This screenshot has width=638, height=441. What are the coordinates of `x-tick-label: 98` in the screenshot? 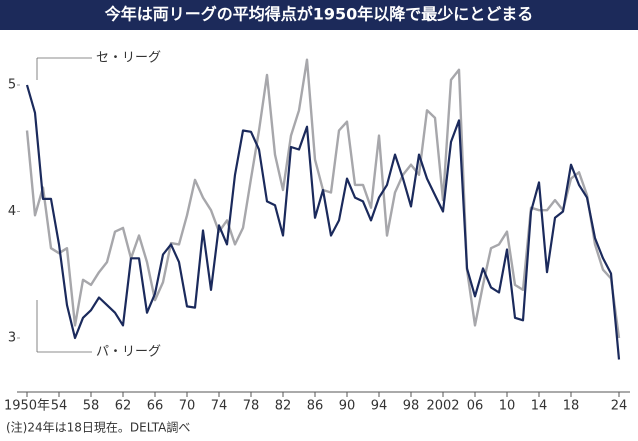 It's located at (411, 406).